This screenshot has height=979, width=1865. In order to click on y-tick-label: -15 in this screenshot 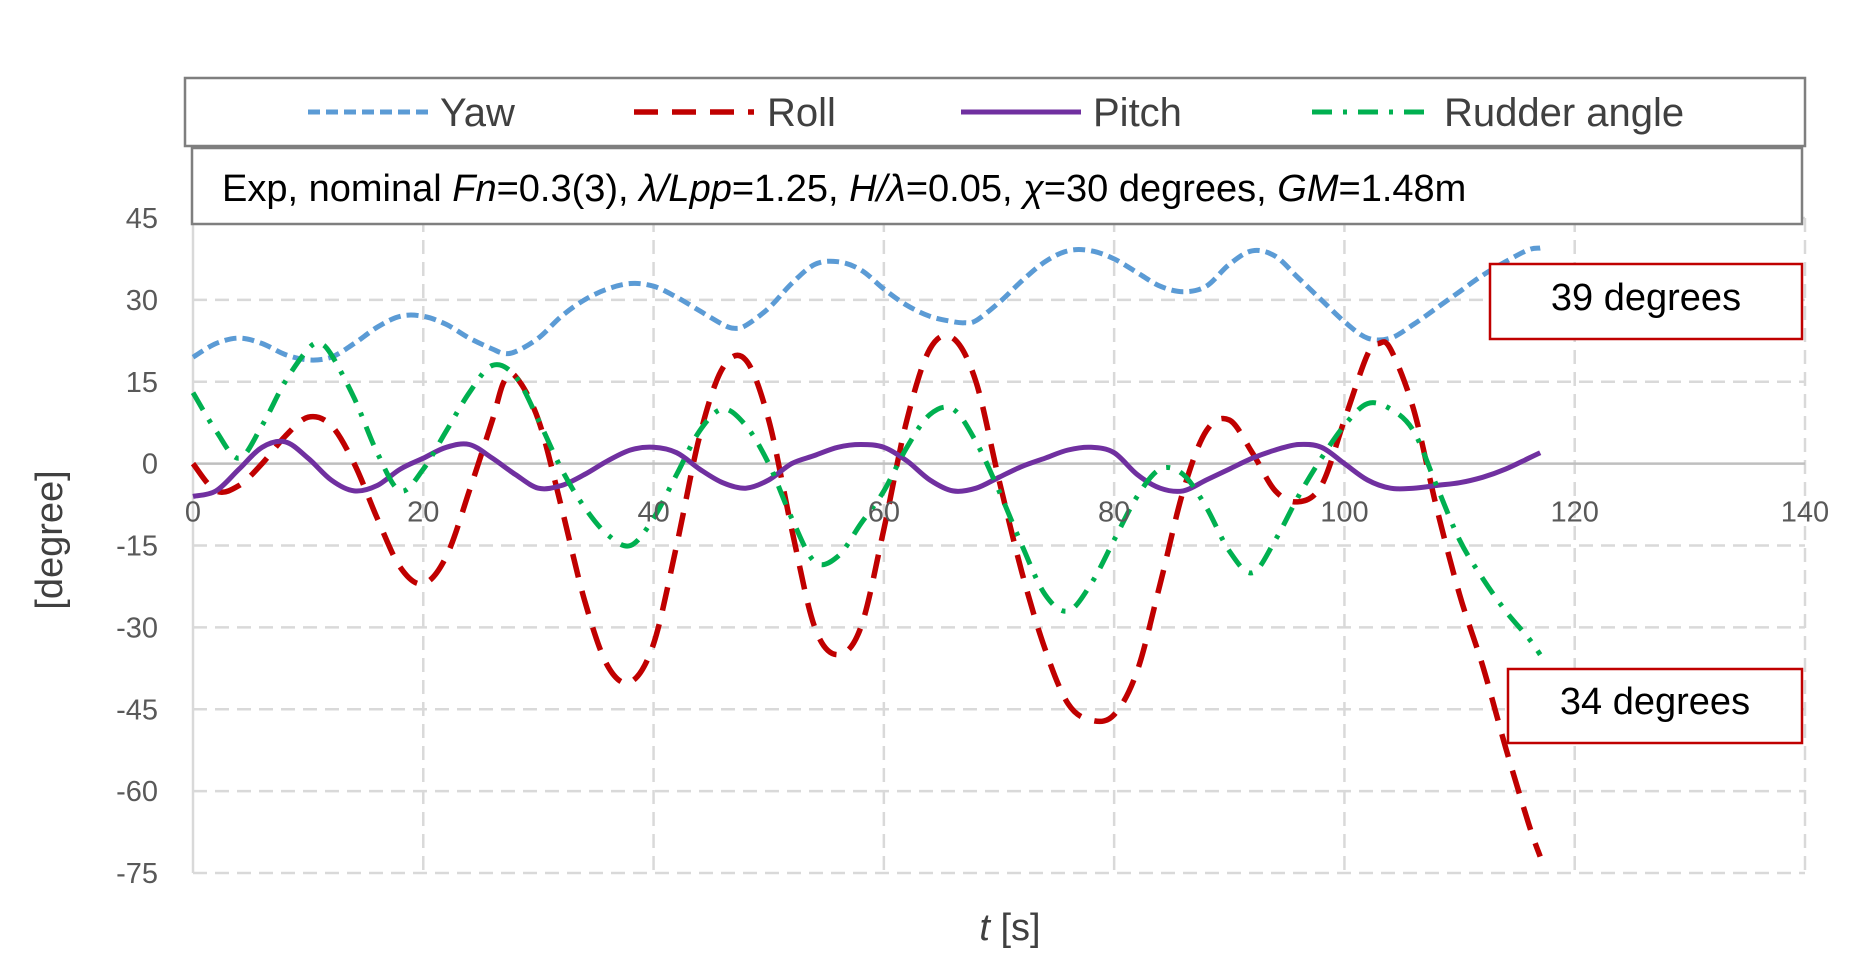, I will do `click(137, 547)`.